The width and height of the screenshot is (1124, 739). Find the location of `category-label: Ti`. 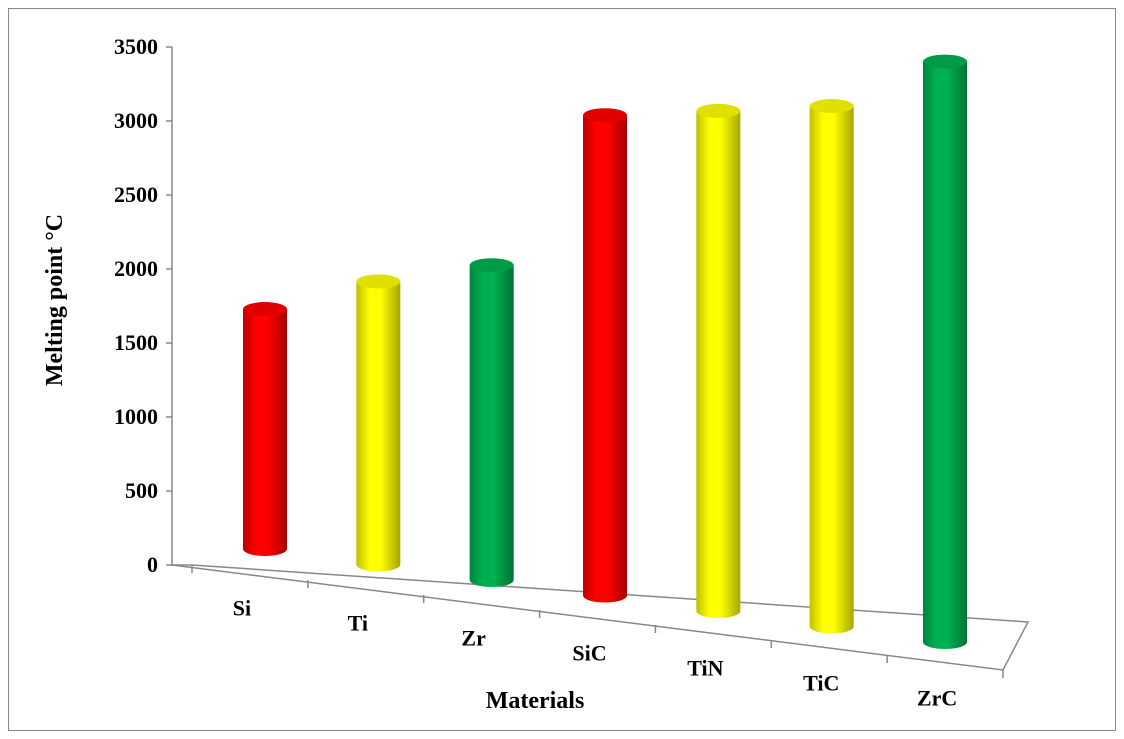

category-label: Ti is located at coordinates (358, 623).